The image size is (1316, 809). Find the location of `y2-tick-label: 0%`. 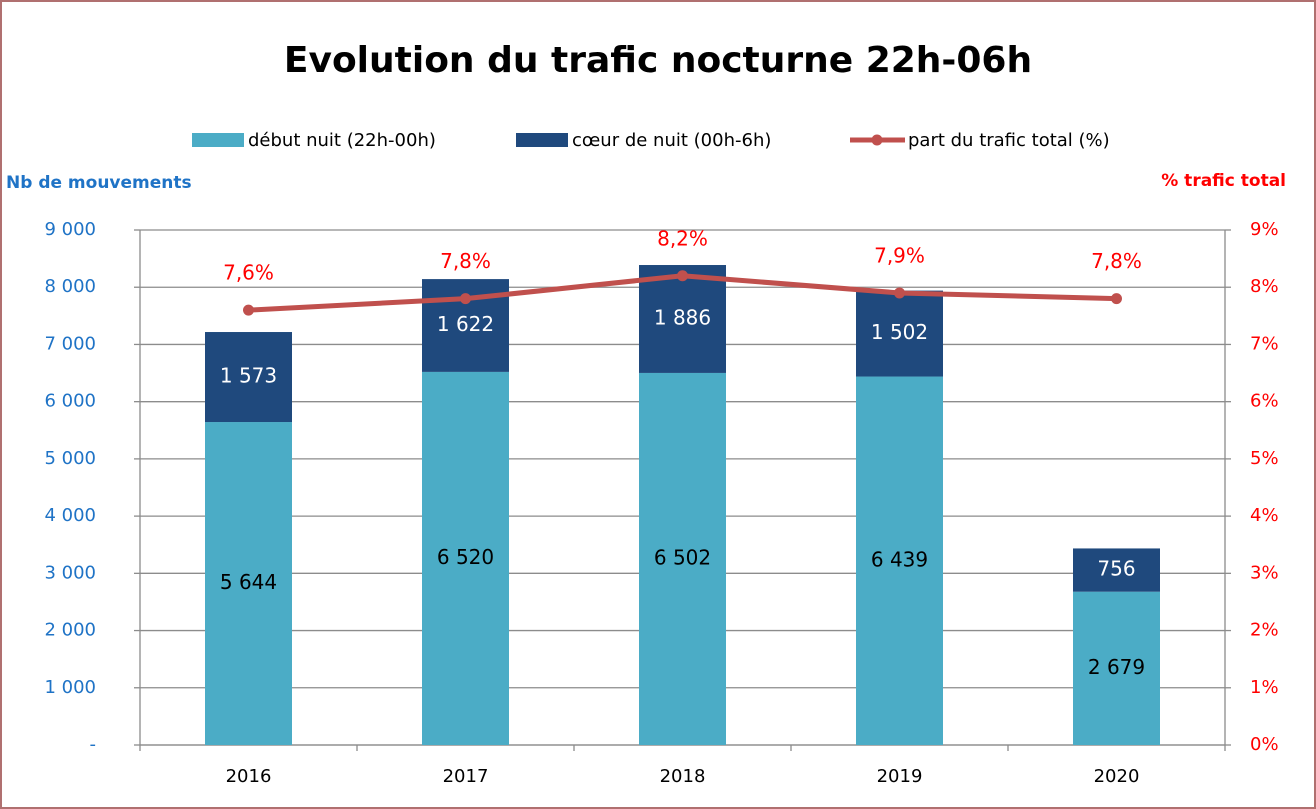

y2-tick-label: 0% is located at coordinates (1264, 744).